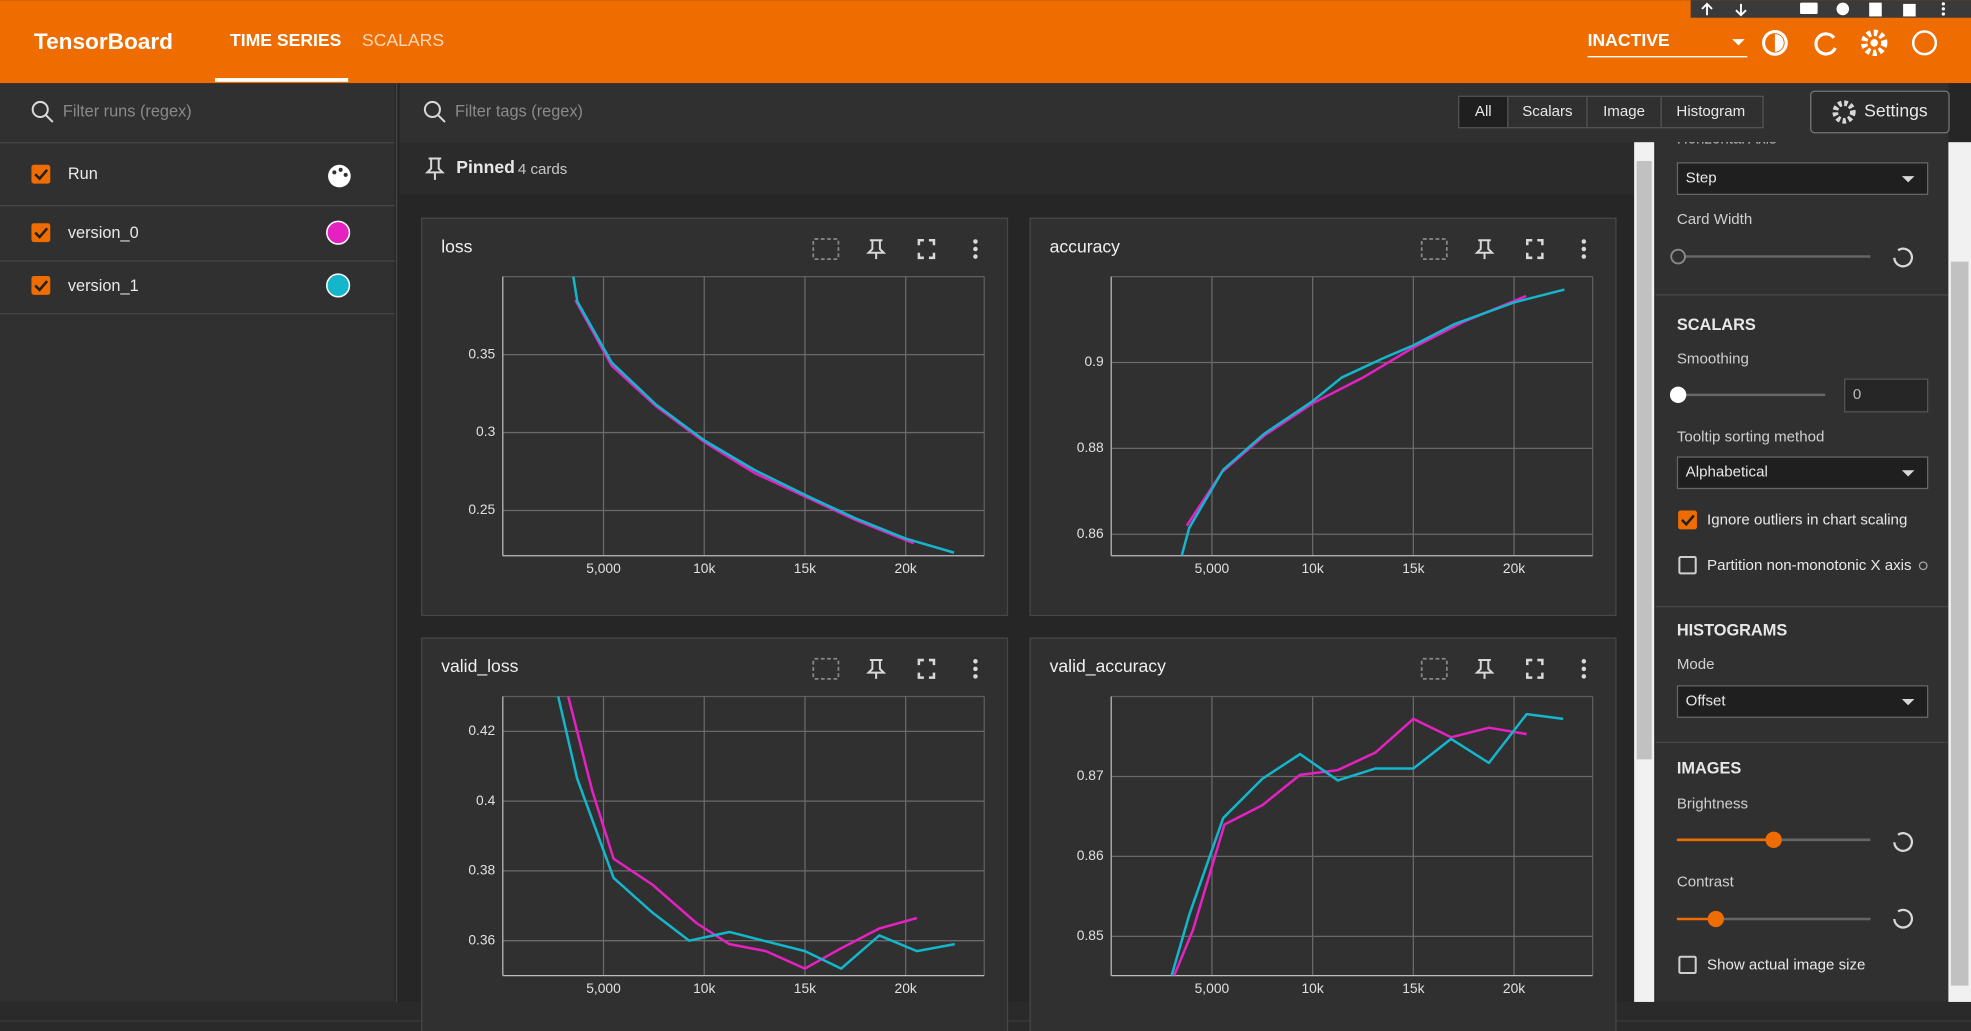 The image size is (1971, 1031). Describe the element at coordinates (1090, 447) in the screenshot. I see `y-tick-label: 0.88` at that location.